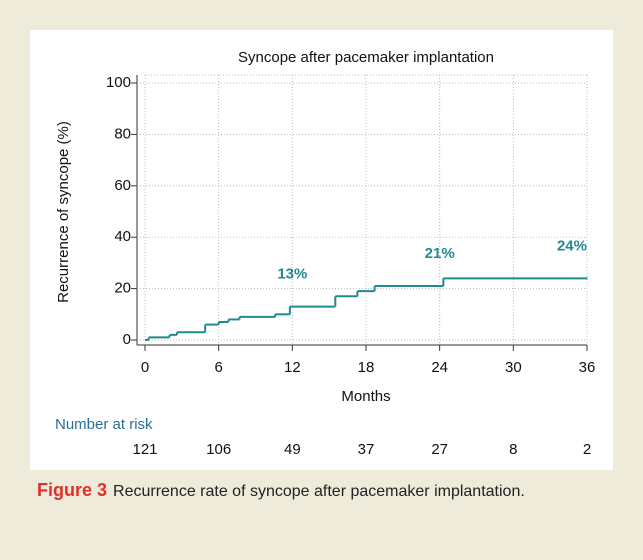 This screenshot has width=643, height=560. Describe the element at coordinates (292, 367) in the screenshot. I see `x-tick-label: 12` at that location.